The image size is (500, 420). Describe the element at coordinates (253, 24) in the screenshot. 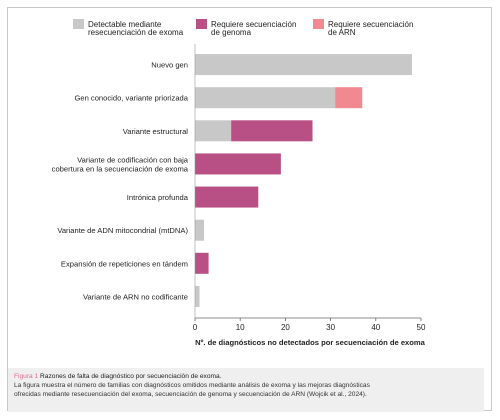

I see `legend-label-2: Requiere secuenciación` at that location.